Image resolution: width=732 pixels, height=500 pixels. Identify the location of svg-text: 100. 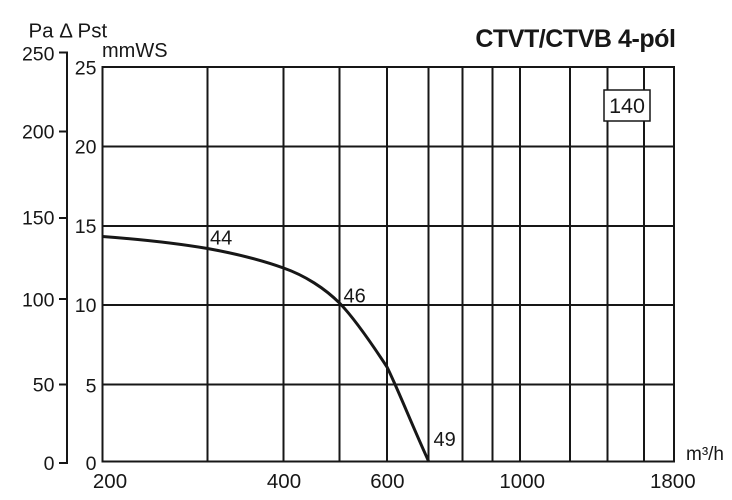
(38, 301).